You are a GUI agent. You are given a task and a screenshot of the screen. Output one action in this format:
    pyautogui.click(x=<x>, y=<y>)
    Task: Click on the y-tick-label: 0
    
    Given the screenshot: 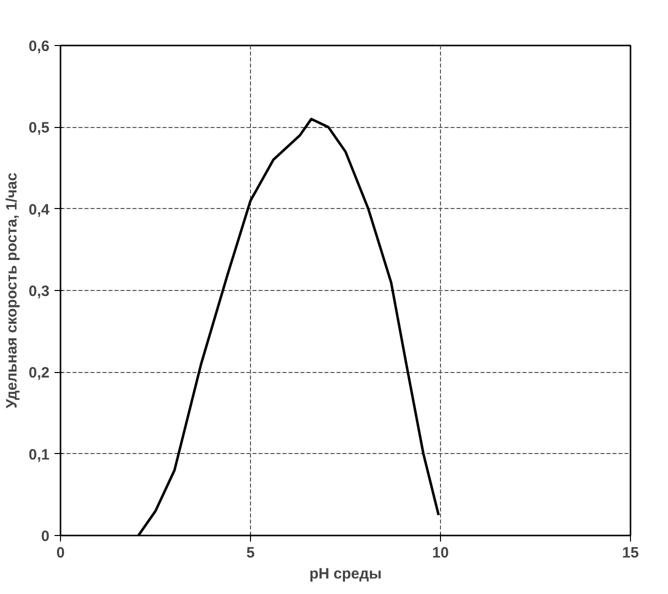 What is the action you would take?
    pyautogui.click(x=45, y=536)
    